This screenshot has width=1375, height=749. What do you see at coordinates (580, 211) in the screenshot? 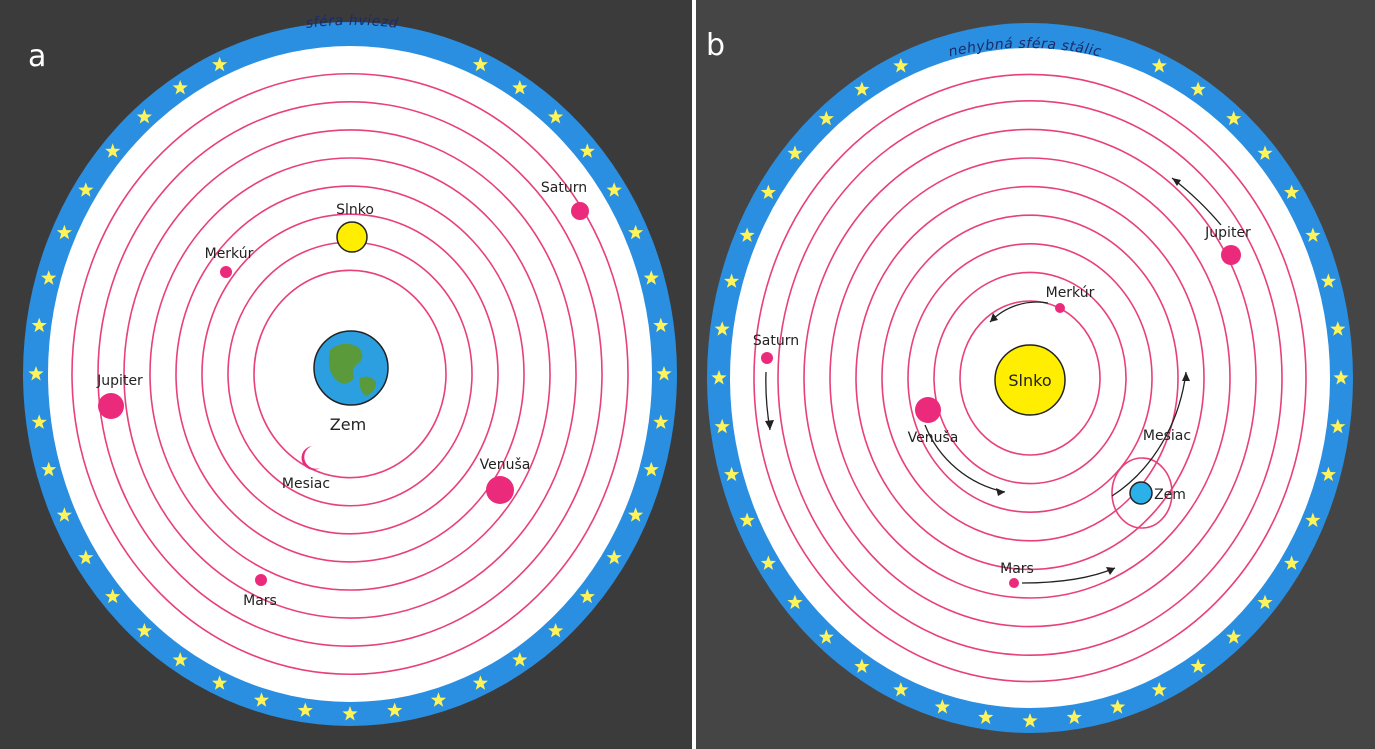
I see `saturn-icon` at bounding box center [580, 211].